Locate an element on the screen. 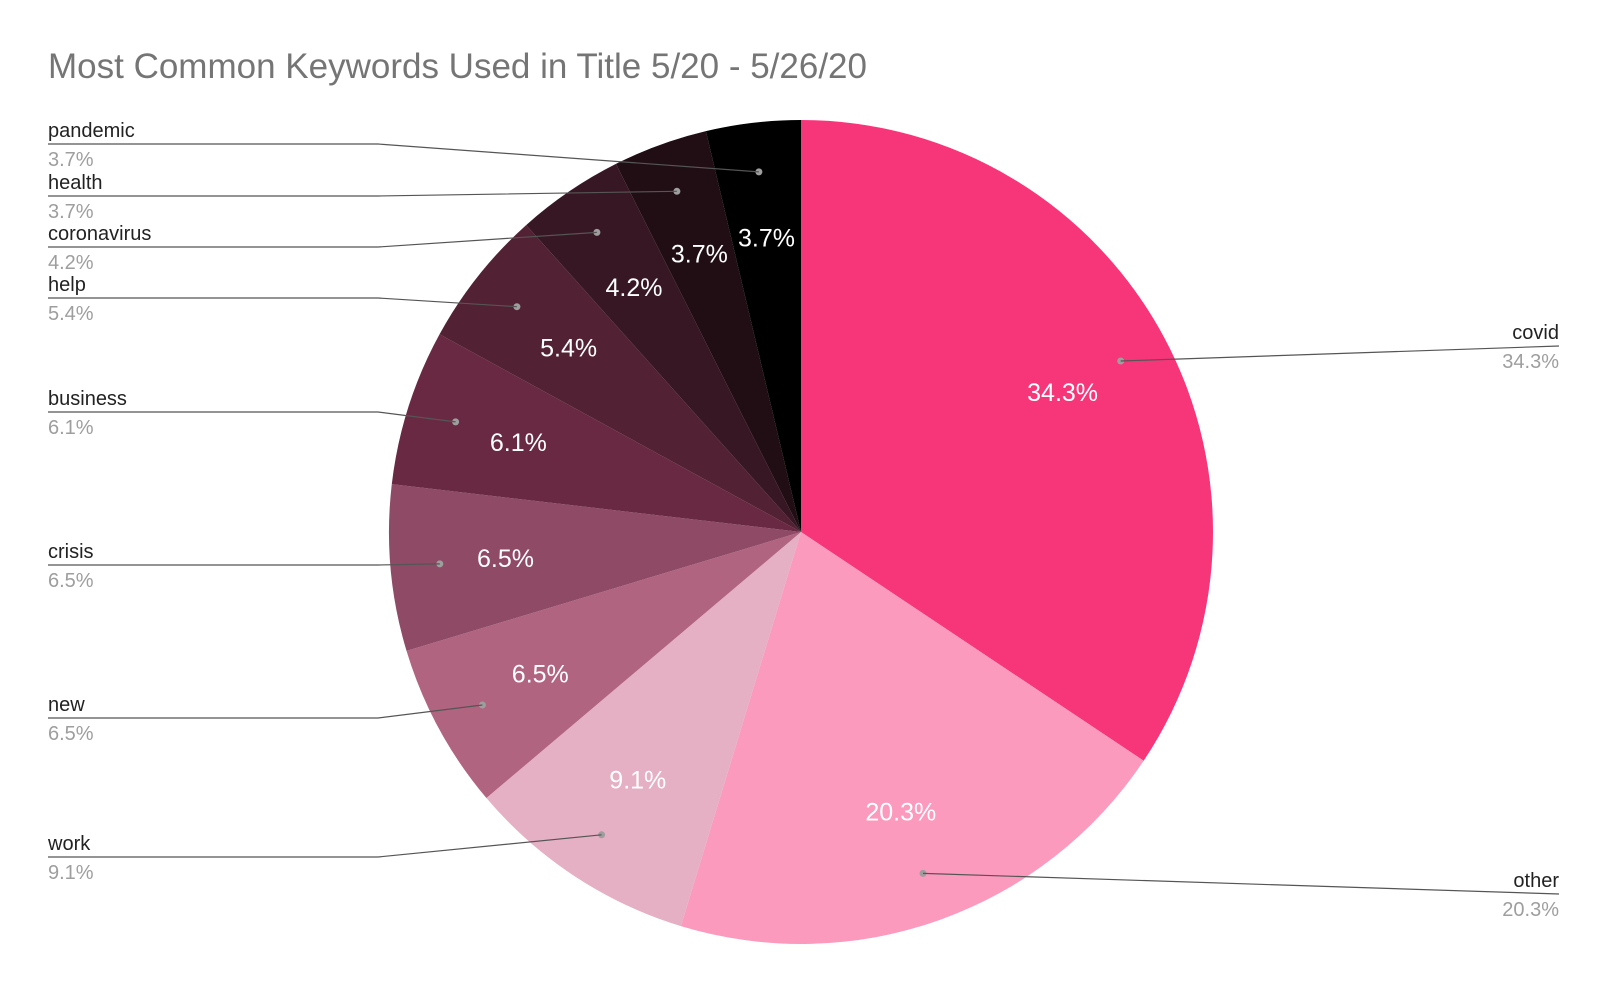 Image resolution: width=1600 pixels, height=989 pixels. callout-value-business: 6.1% is located at coordinates (71, 428).